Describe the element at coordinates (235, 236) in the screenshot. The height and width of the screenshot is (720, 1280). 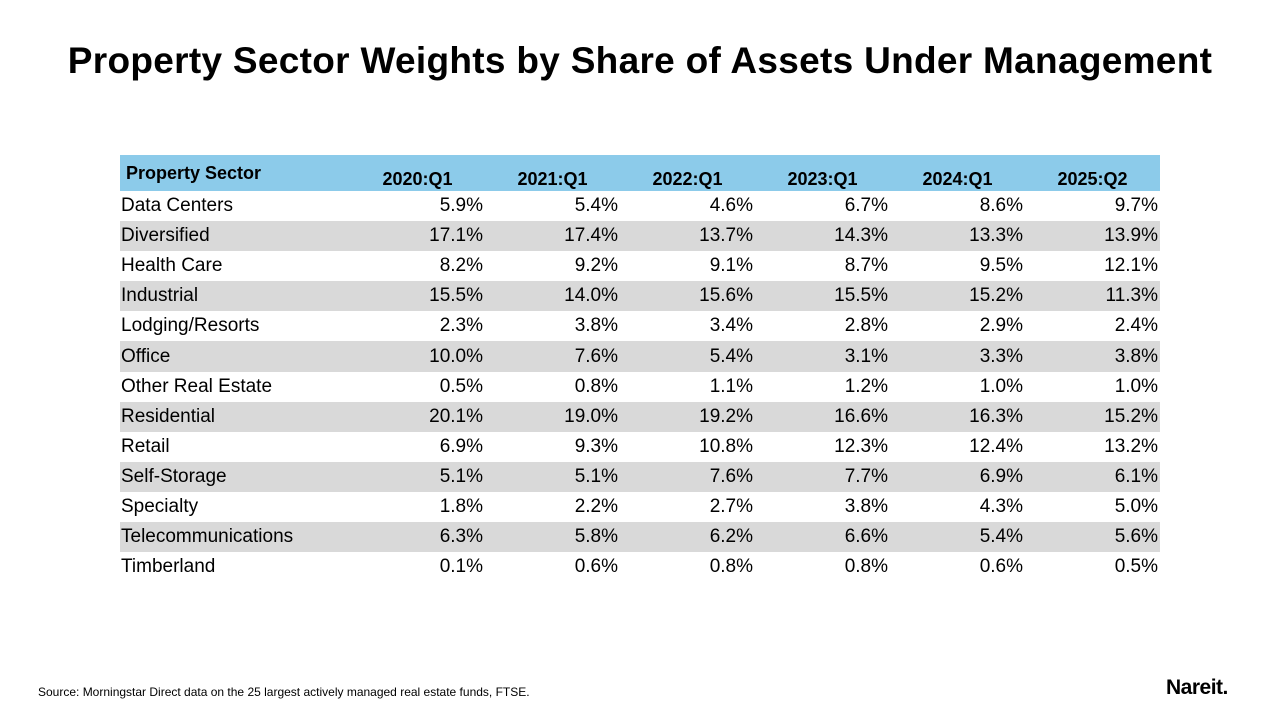
I see `sector-label: Diversified` at that location.